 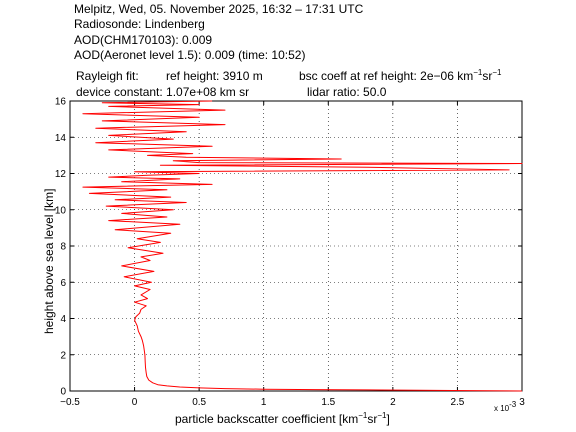 I want to click on x-tick-label: 2.5, so click(x=457, y=402).